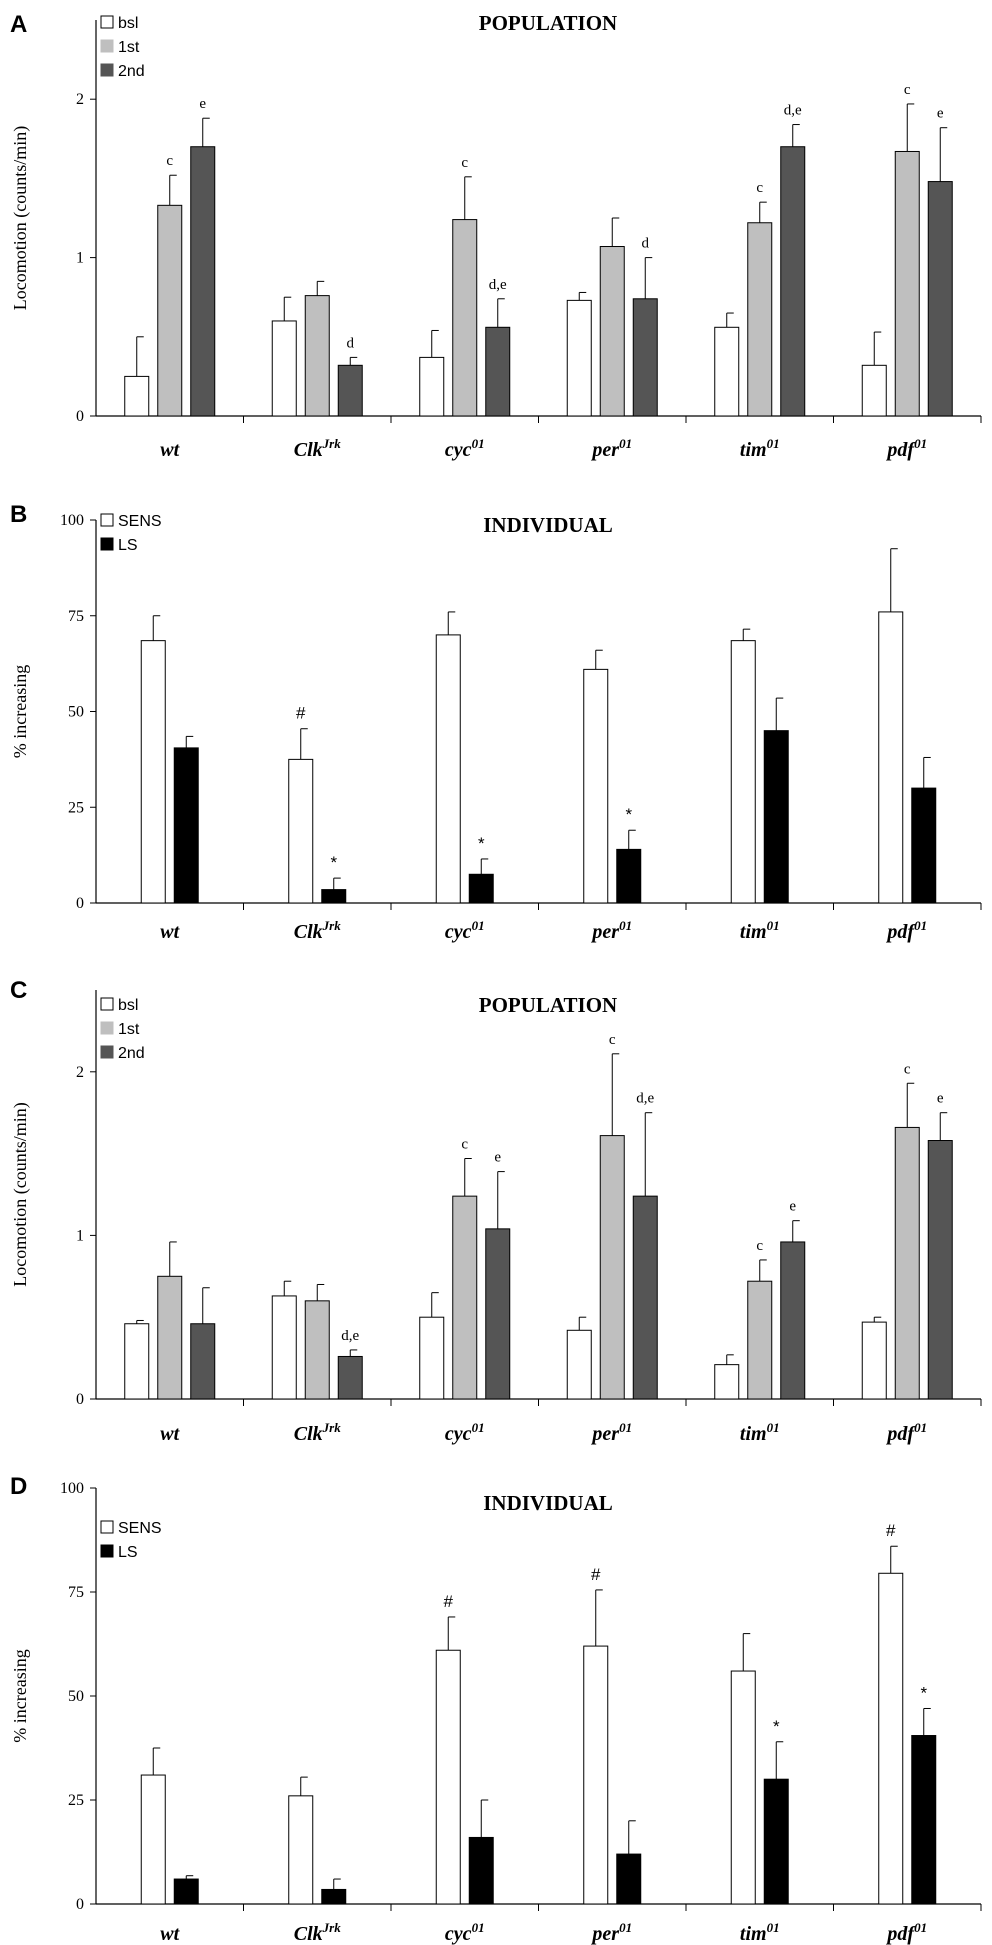 The image size is (992, 1945). Describe the element at coordinates (351, 343) in the screenshot. I see `significance-label: d` at that location.